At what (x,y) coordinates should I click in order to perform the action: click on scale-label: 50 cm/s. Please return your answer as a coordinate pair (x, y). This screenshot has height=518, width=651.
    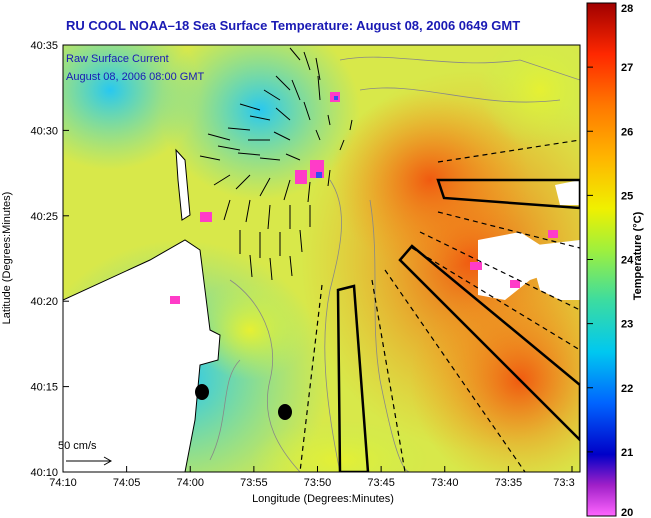
    Looking at the image, I should click on (77, 446).